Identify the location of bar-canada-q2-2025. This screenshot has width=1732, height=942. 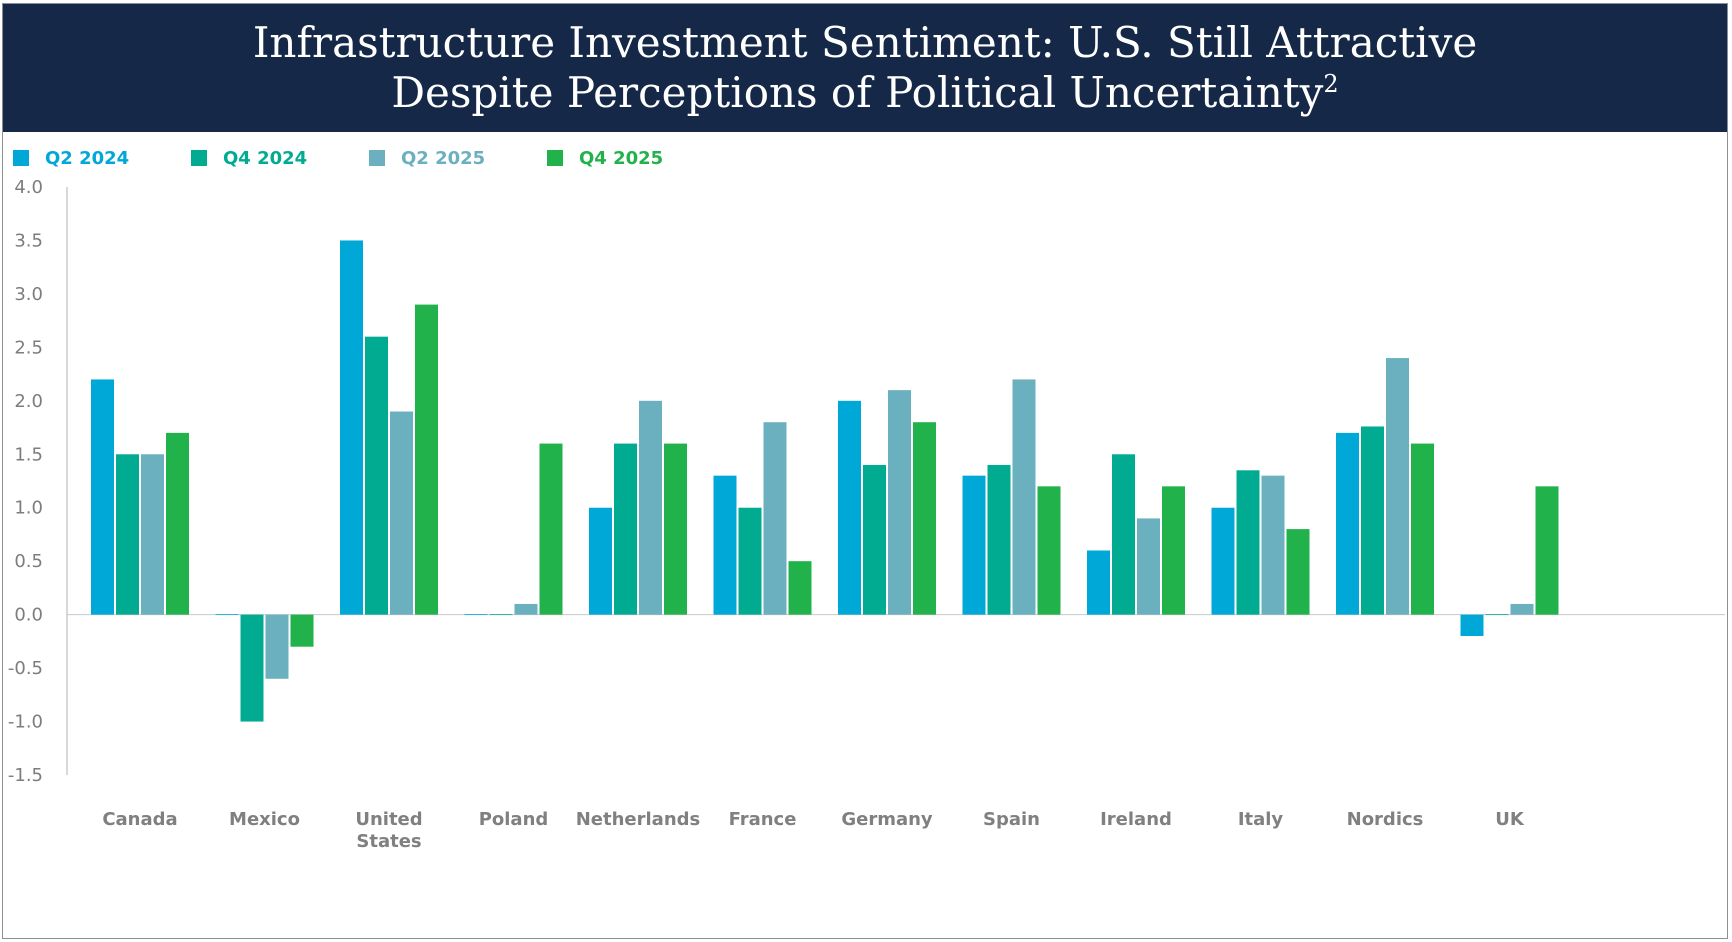
(152, 534).